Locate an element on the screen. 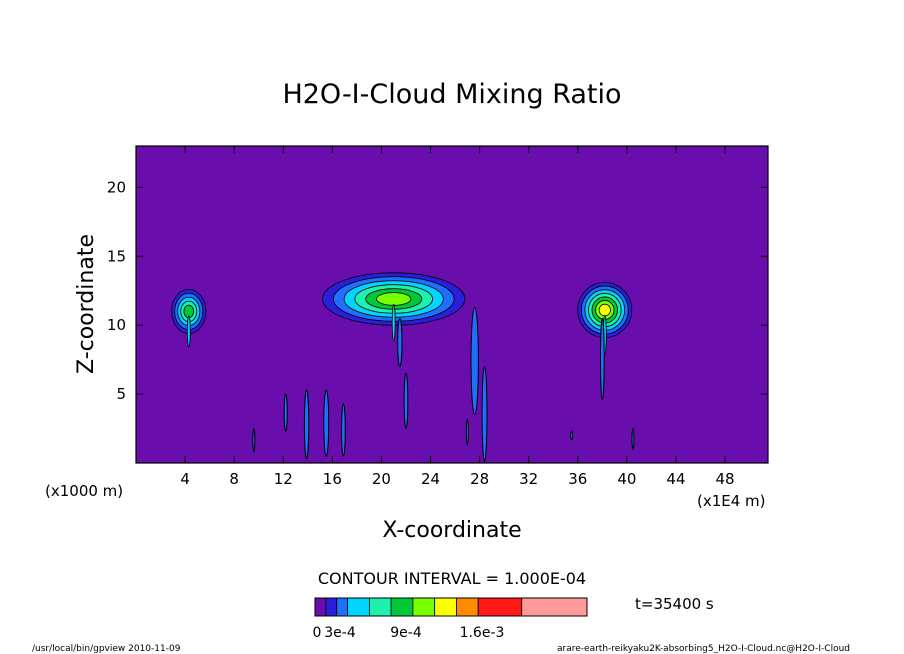 Image resolution: width=904 pixels, height=654 pixels. y-tick-label: 10 is located at coordinates (116, 325).